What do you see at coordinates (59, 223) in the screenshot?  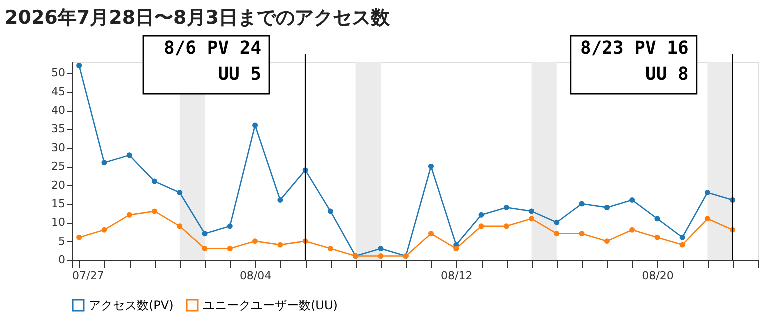 I see `y-tick-label: 10` at bounding box center [59, 223].